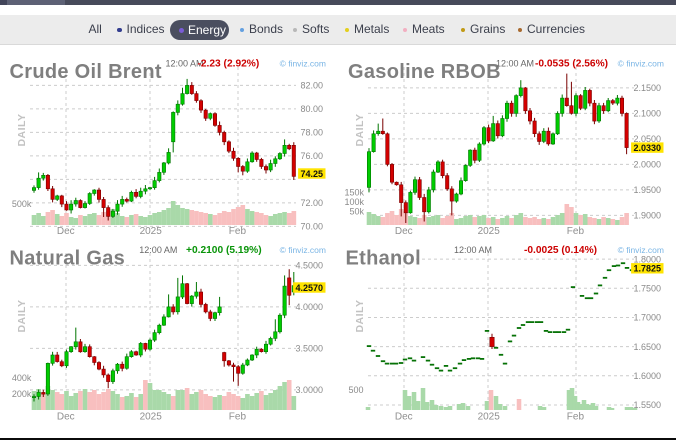  Describe the element at coordinates (647, 259) in the screenshot. I see `svg-text: 1.8000` at that location.